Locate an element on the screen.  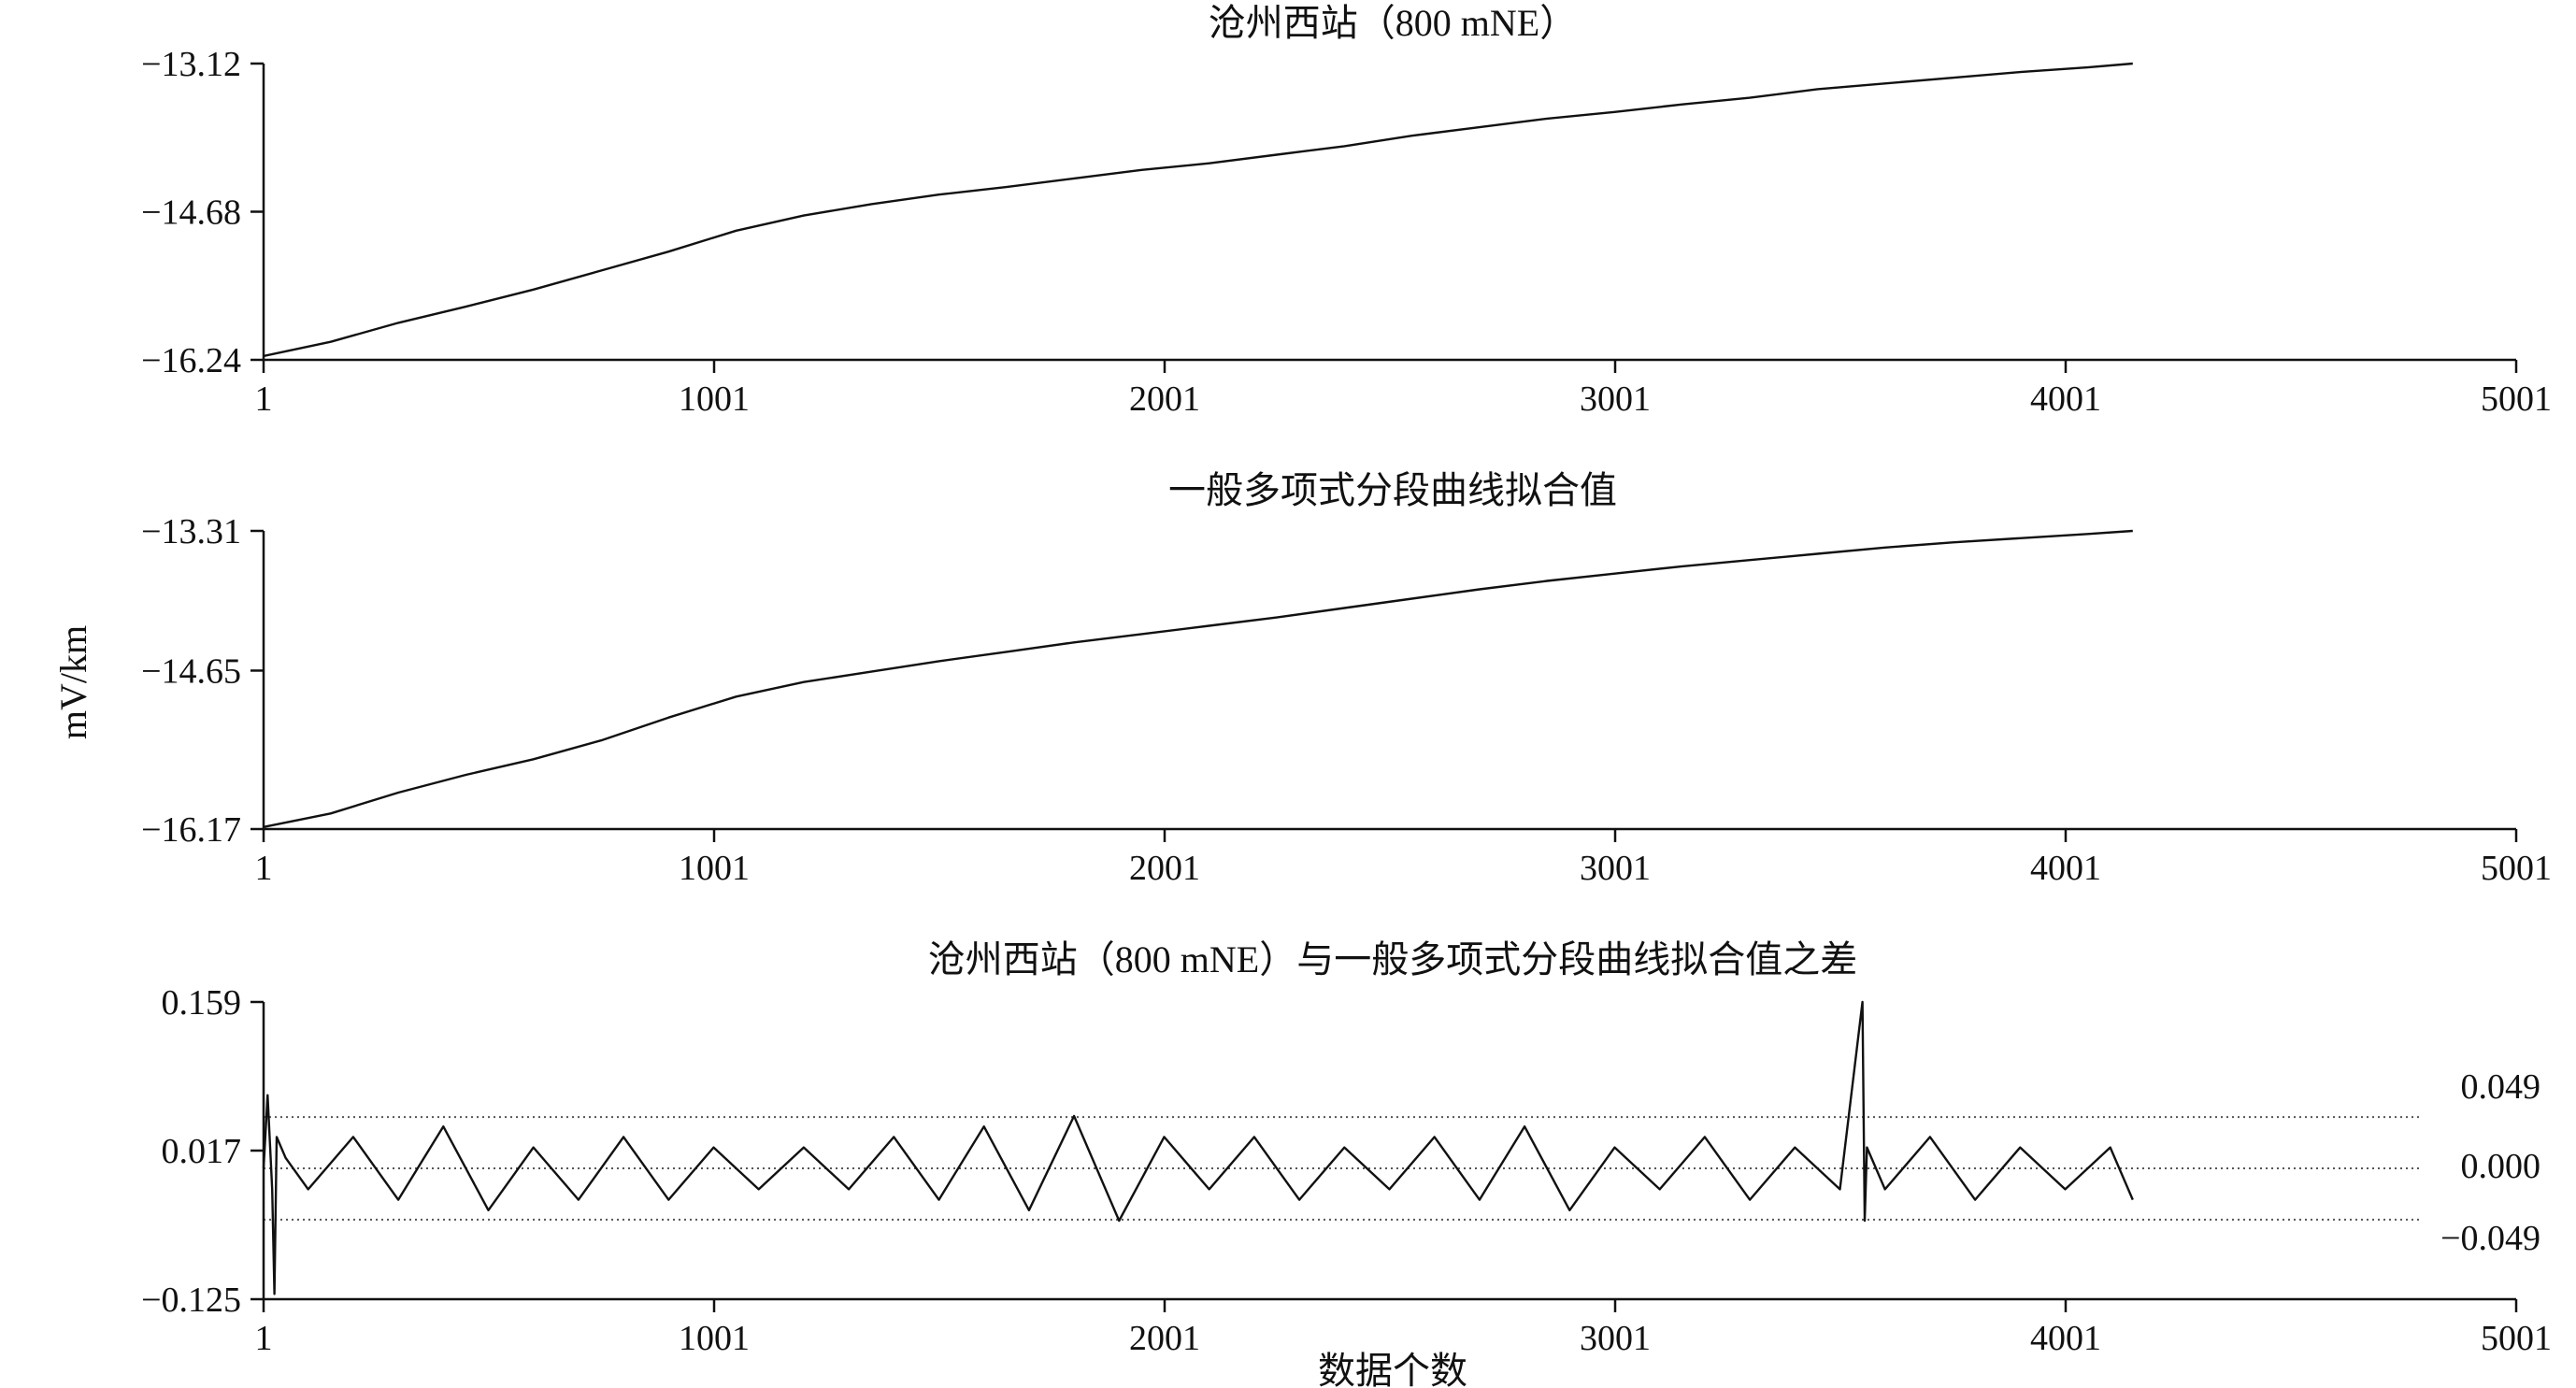
chart-title: 一般多项式分段曲线拟合值 is located at coordinates (1392, 490).